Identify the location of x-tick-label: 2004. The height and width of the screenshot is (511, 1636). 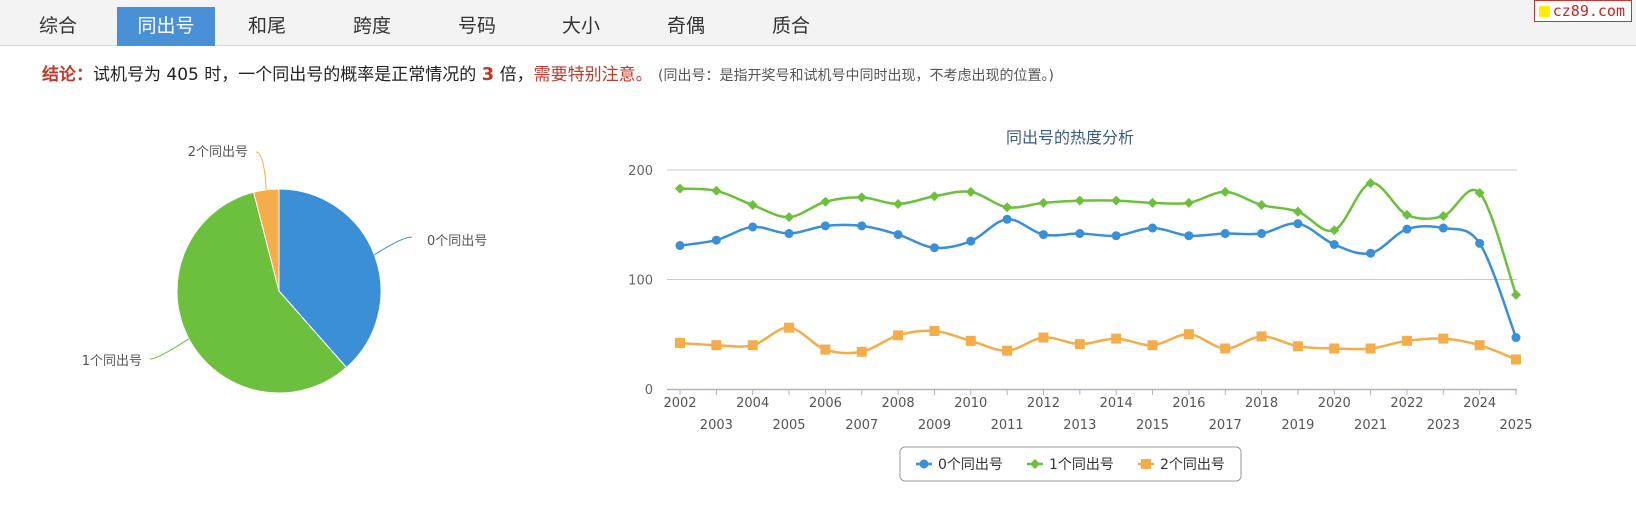
(752, 403).